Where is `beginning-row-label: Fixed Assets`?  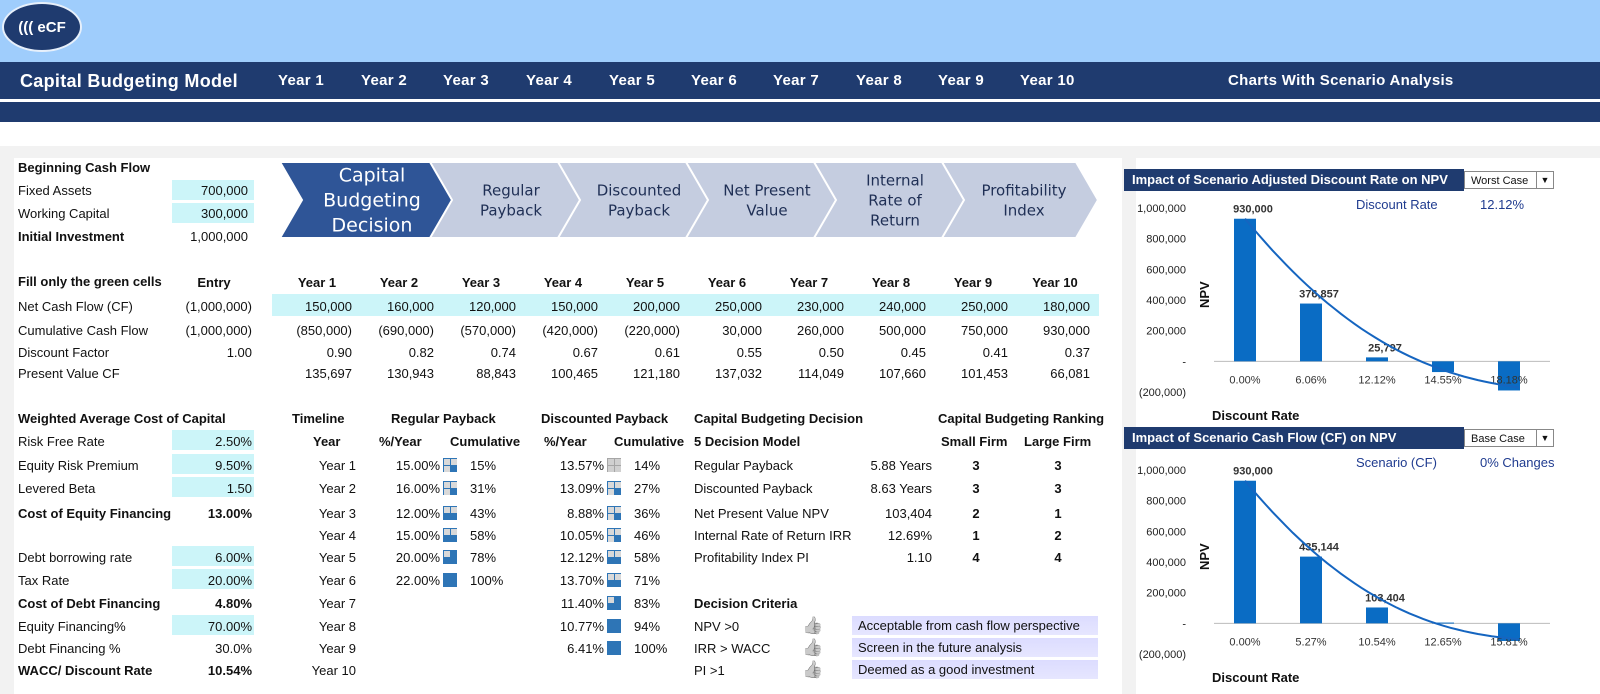 beginning-row-label: Fixed Assets is located at coordinates (55, 190).